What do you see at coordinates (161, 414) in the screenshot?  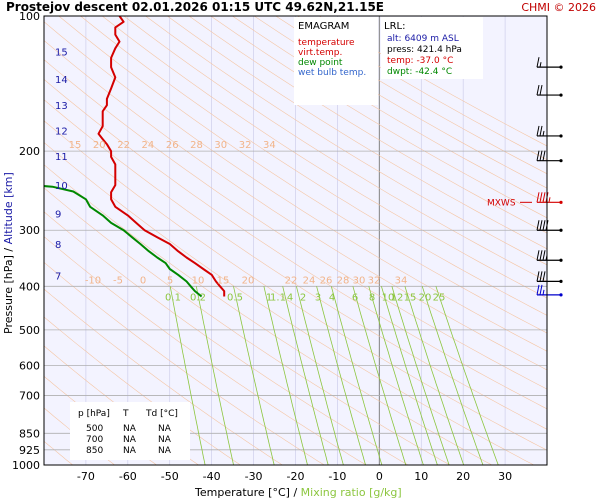 I see `table-header-td: Td [°C]` at bounding box center [161, 414].